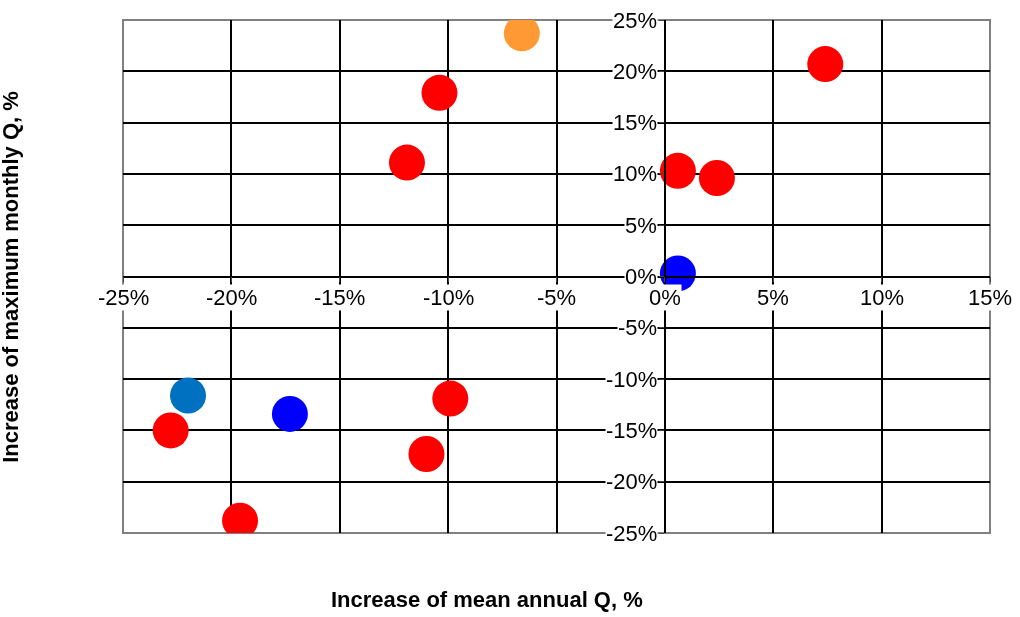 This screenshot has height=617, width=1020. What do you see at coordinates (487, 599) in the screenshot?
I see `x-axis-title: Increase of mean annual Q, %` at bounding box center [487, 599].